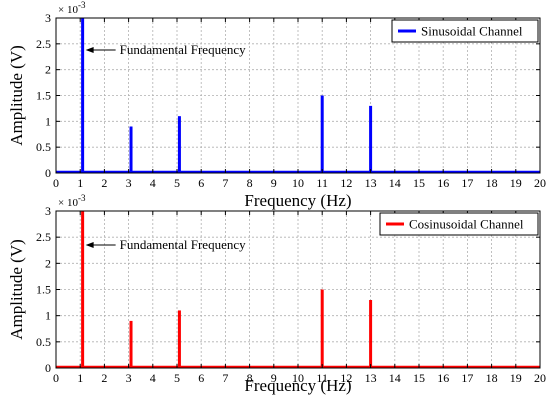 The width and height of the screenshot is (550, 401). I want to click on legend: Sinusoidal Channel, so click(465, 31).